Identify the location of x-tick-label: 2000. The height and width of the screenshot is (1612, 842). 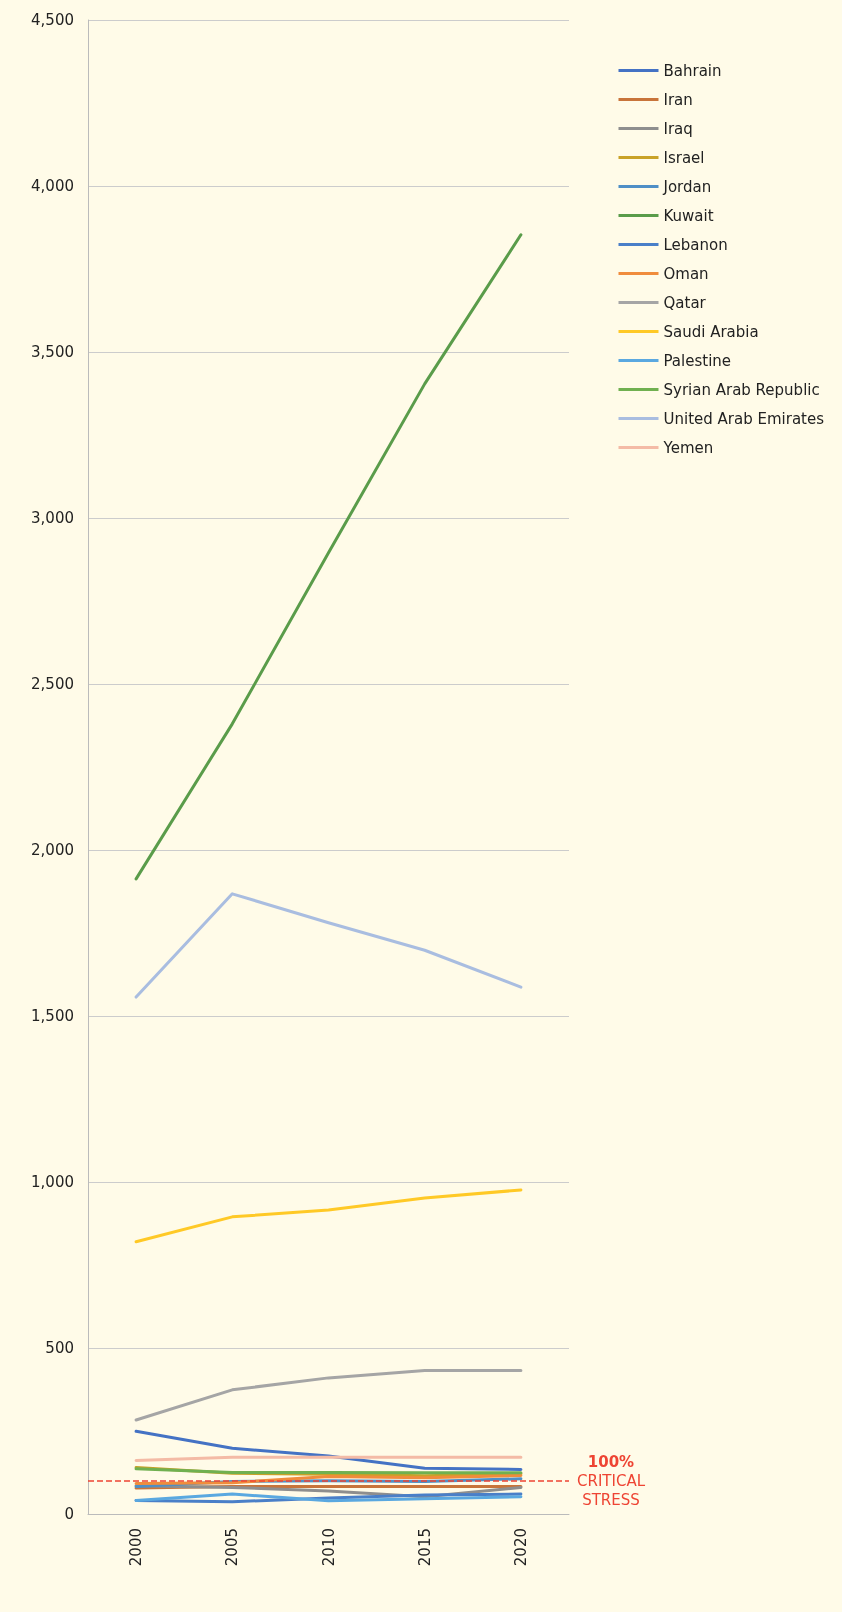
(136, 1547).